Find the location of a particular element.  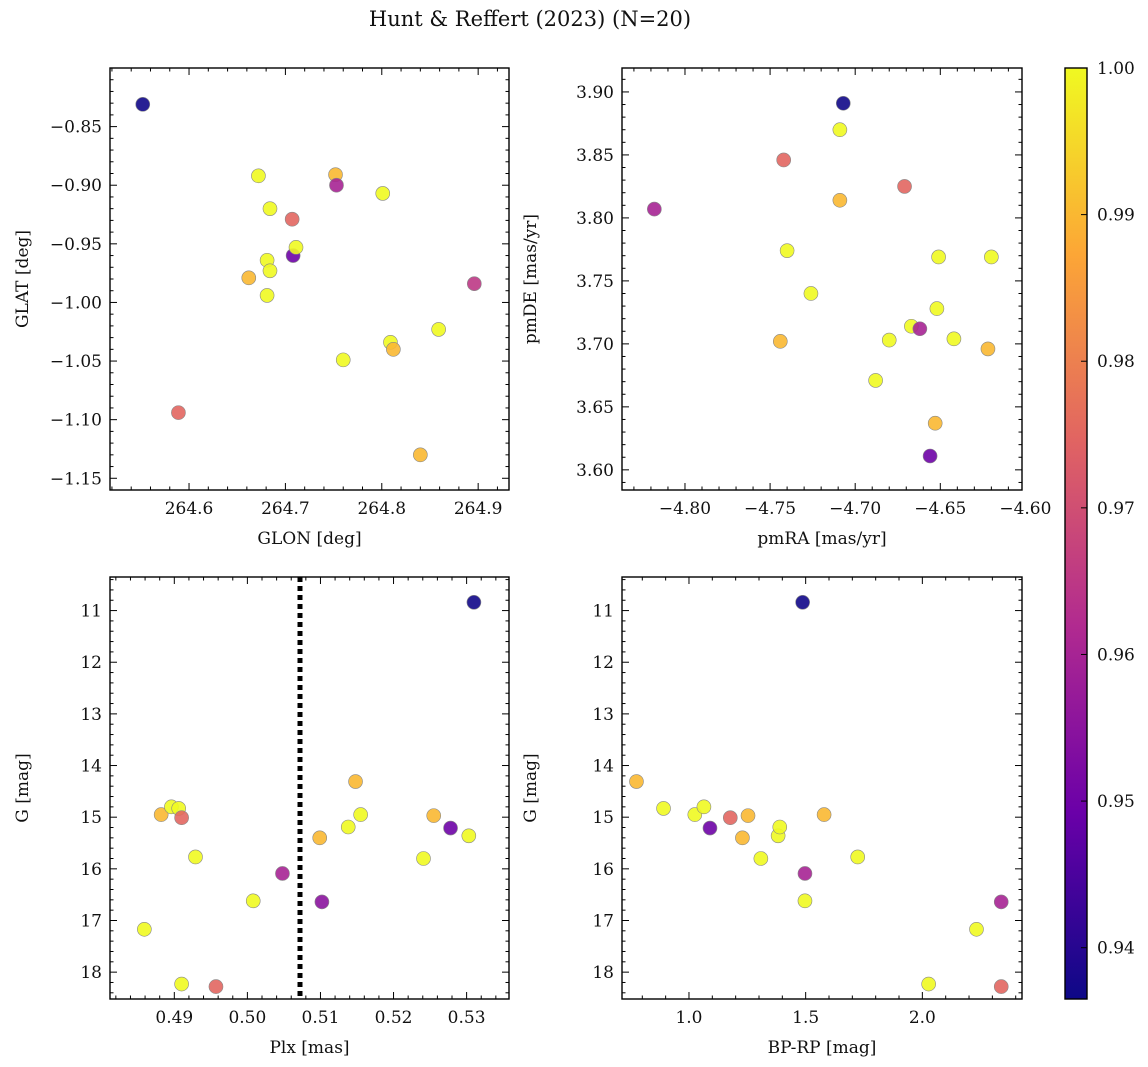

colorbar-tick-label: 0.97 is located at coordinates (1116, 509).